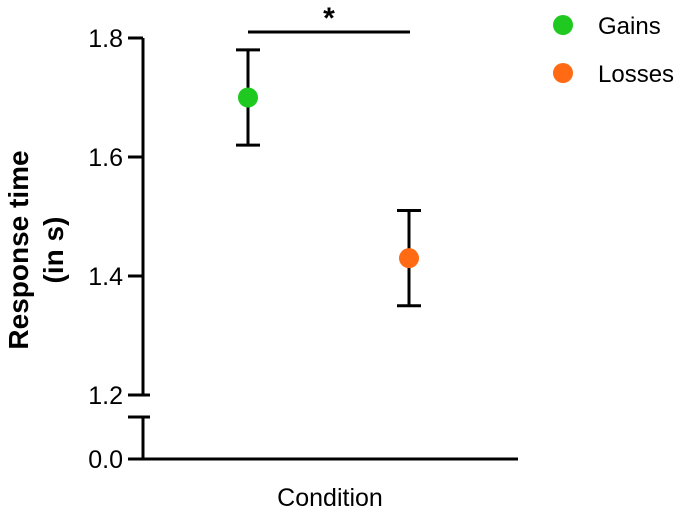 This screenshot has width=685, height=518. What do you see at coordinates (105, 460) in the screenshot?
I see `y-tick-0-0-label: 0.0` at bounding box center [105, 460].